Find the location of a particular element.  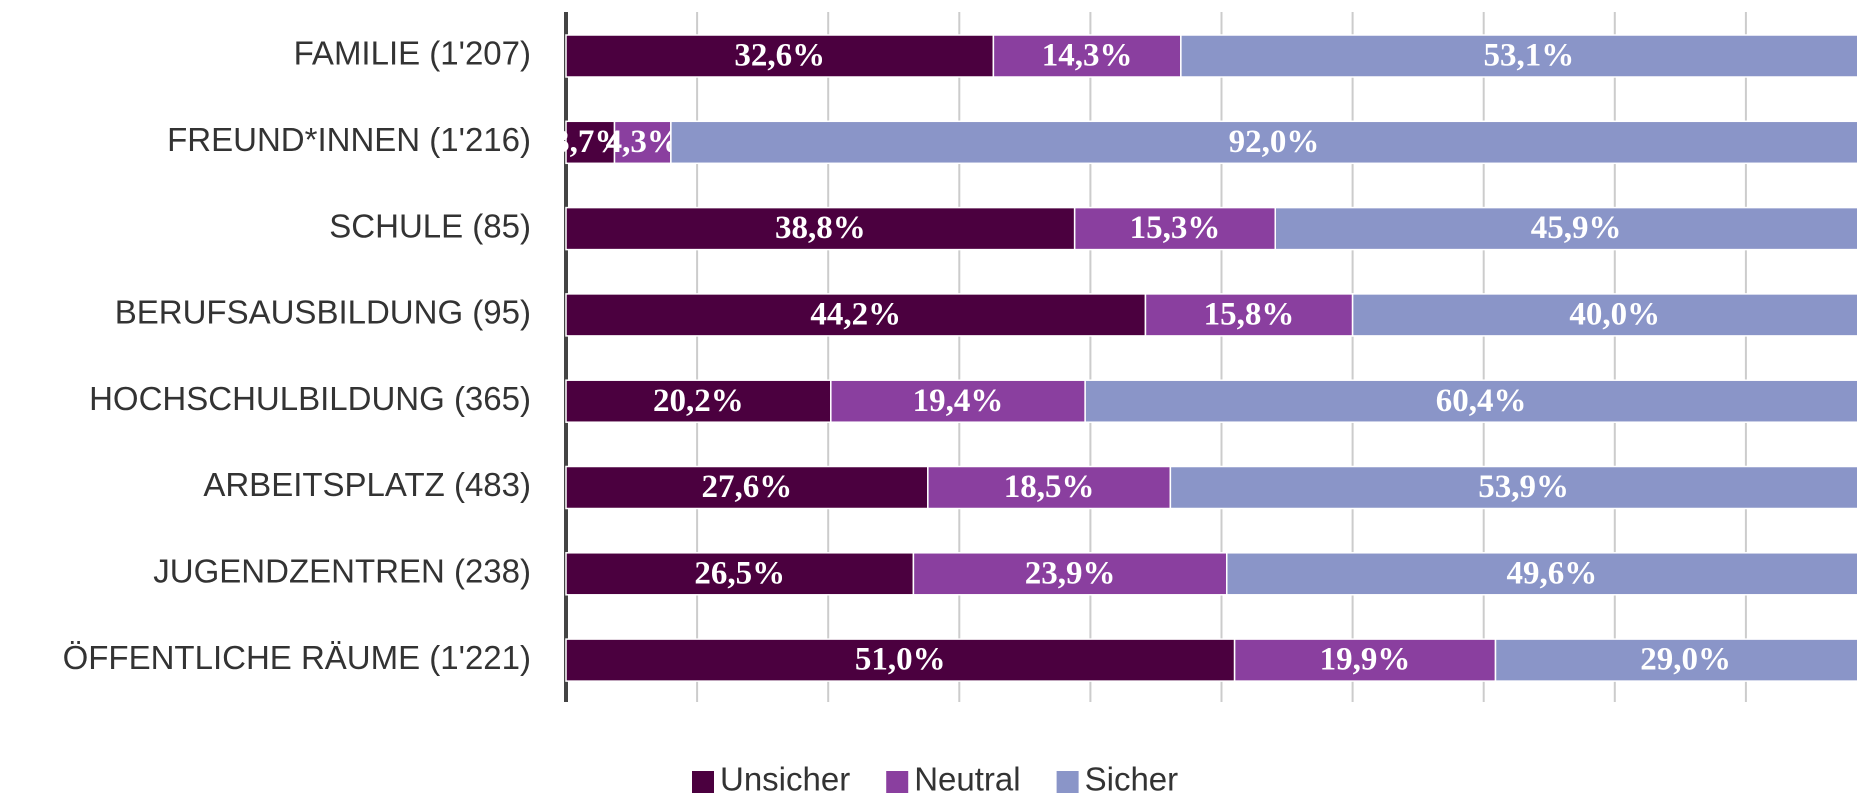

category-label: SCHULE (85) is located at coordinates (430, 225).